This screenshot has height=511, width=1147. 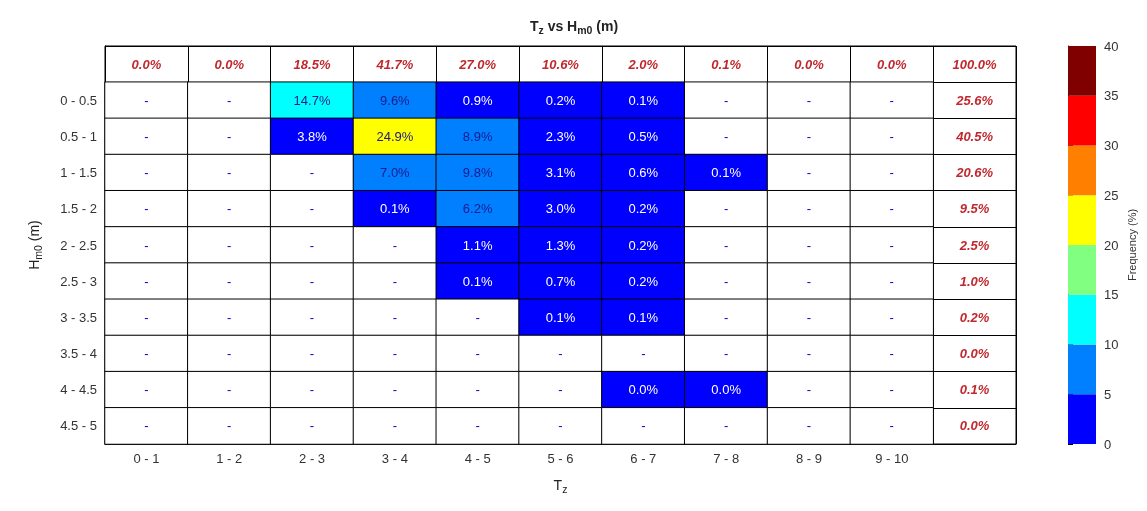 What do you see at coordinates (643, 173) in the screenshot?
I see `data-label: 0.6%` at bounding box center [643, 173].